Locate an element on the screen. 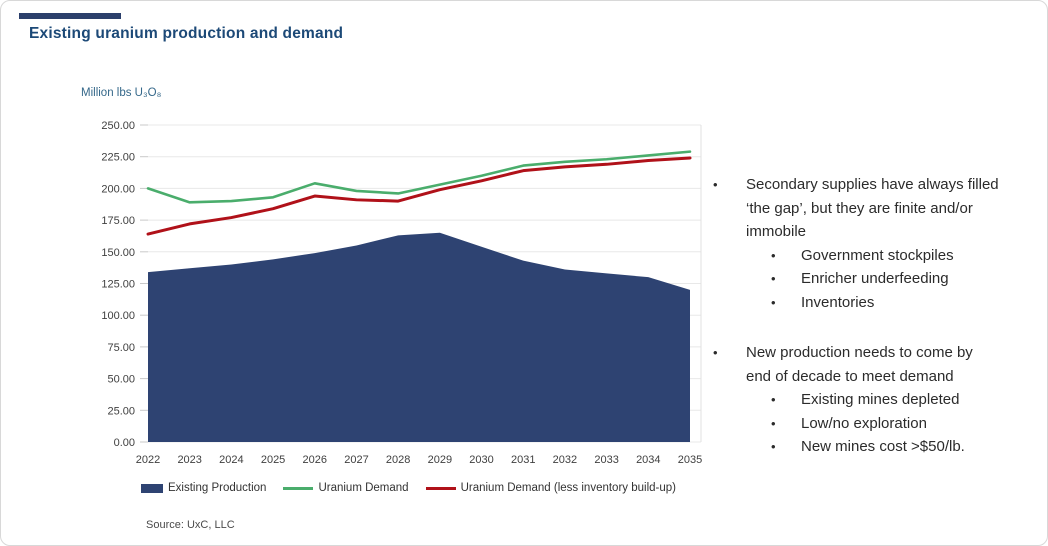  uranium-demand-less-inventory-swatch-icon is located at coordinates (440, 488).